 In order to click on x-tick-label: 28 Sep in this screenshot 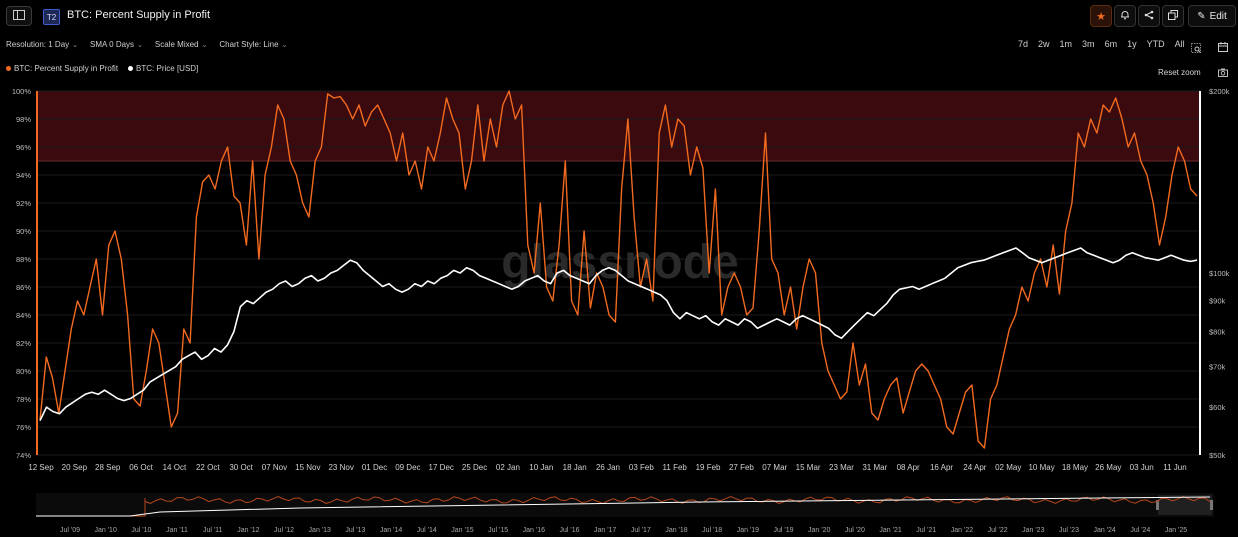, I will do `click(108, 467)`.